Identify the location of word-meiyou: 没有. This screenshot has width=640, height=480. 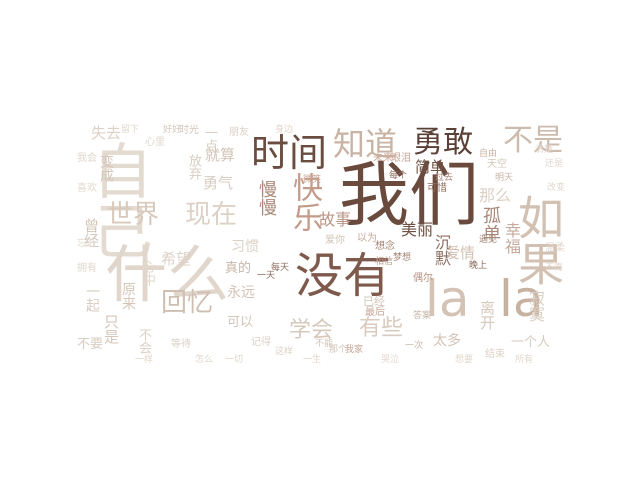
(343, 276).